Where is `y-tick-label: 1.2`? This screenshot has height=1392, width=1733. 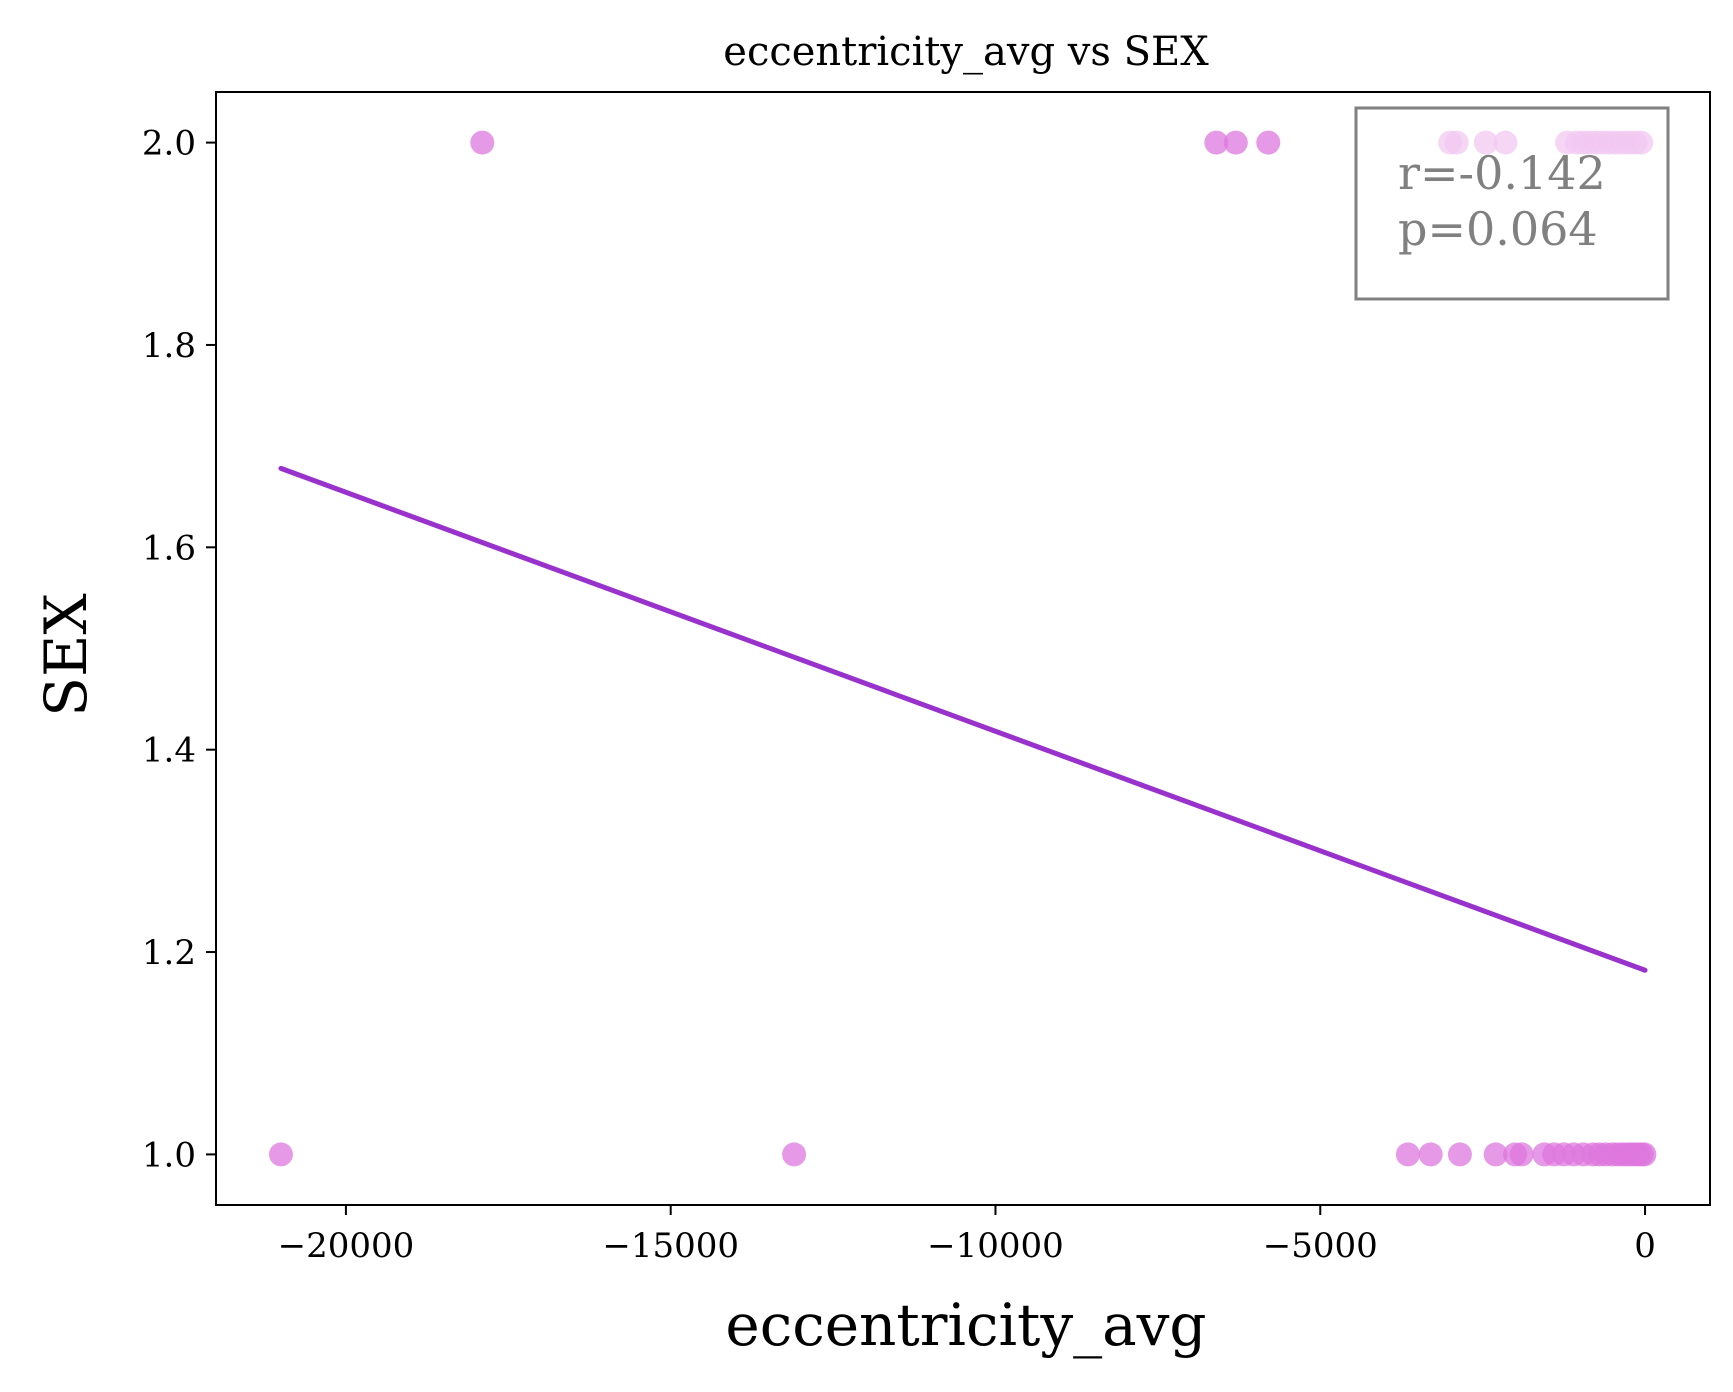 y-tick-label: 1.2 is located at coordinates (169, 953).